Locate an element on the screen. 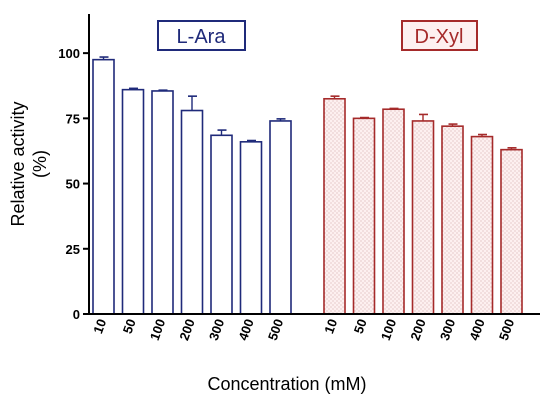  legend-d-xyl-box is located at coordinates (439, 35).